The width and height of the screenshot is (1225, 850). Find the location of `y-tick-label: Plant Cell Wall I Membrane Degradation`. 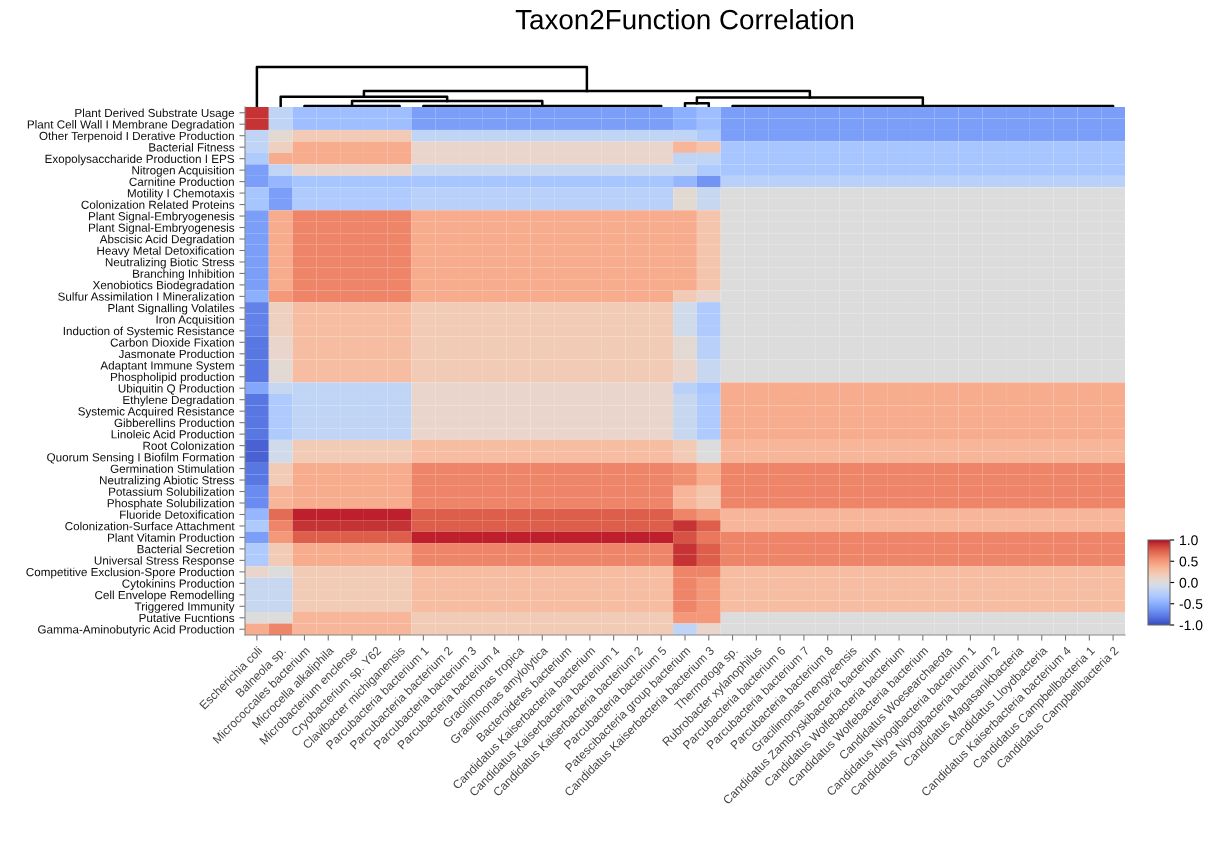

y-tick-label: Plant Cell Wall I Membrane Degradation is located at coordinates (130, 125).